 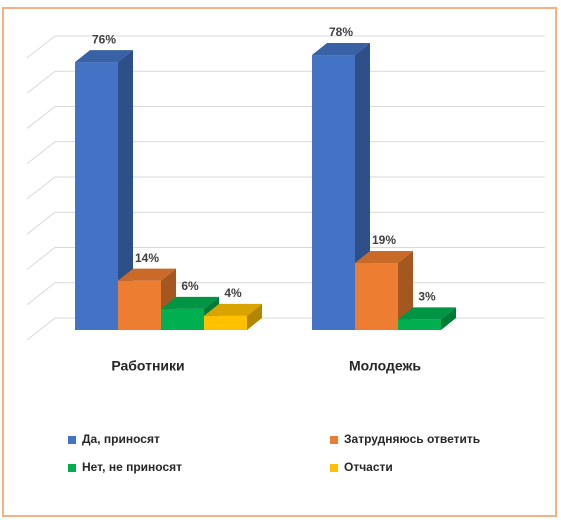 What do you see at coordinates (412, 439) in the screenshot?
I see `legend-label: Затрудняюсь ответить` at bounding box center [412, 439].